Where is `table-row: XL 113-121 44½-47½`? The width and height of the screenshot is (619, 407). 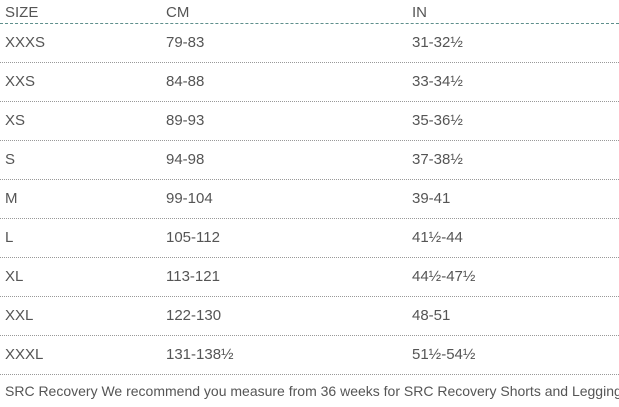
table-row: XL 113-121 44½-47½ is located at coordinates (309, 277).